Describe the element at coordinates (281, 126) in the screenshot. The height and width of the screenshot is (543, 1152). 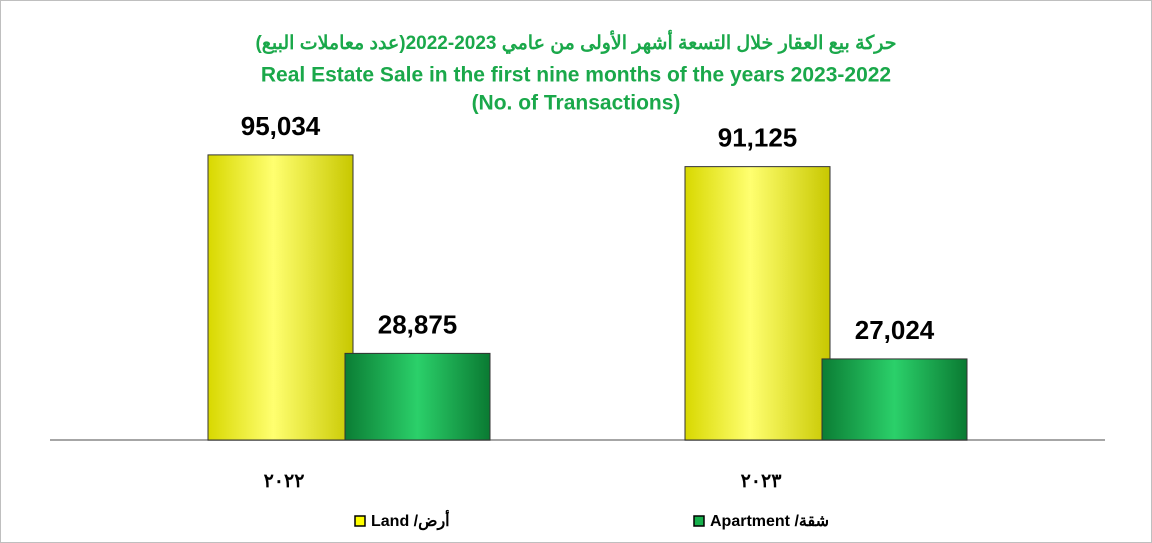
I see `value-label: 95,034` at that location.